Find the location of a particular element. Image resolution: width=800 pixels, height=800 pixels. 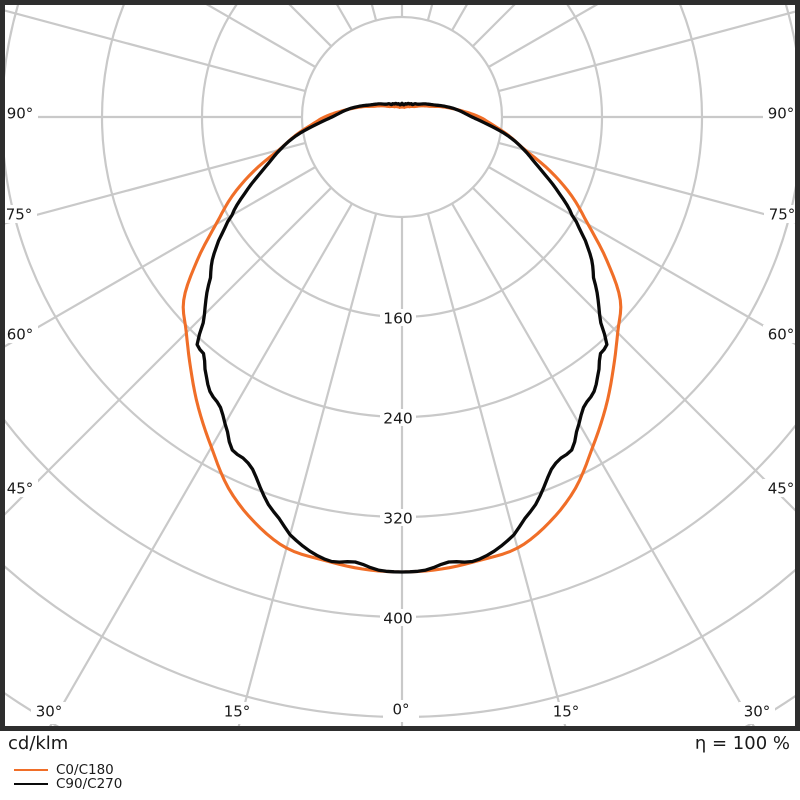

legend-item-c90-c270: C90/C270 is located at coordinates (200, 784).